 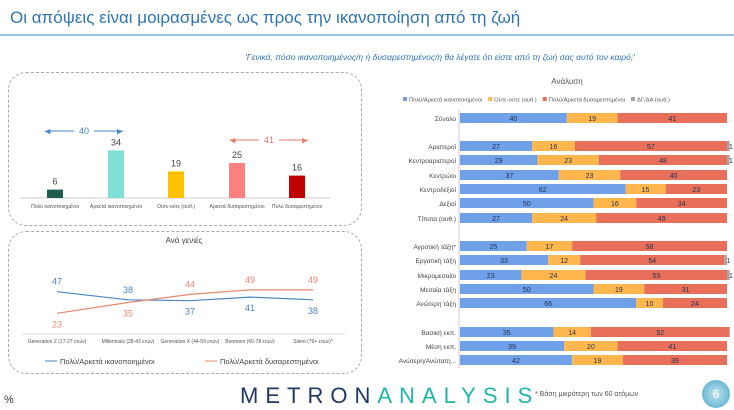 What do you see at coordinates (190, 312) in the screenshot?
I see `data-label: 37` at bounding box center [190, 312].